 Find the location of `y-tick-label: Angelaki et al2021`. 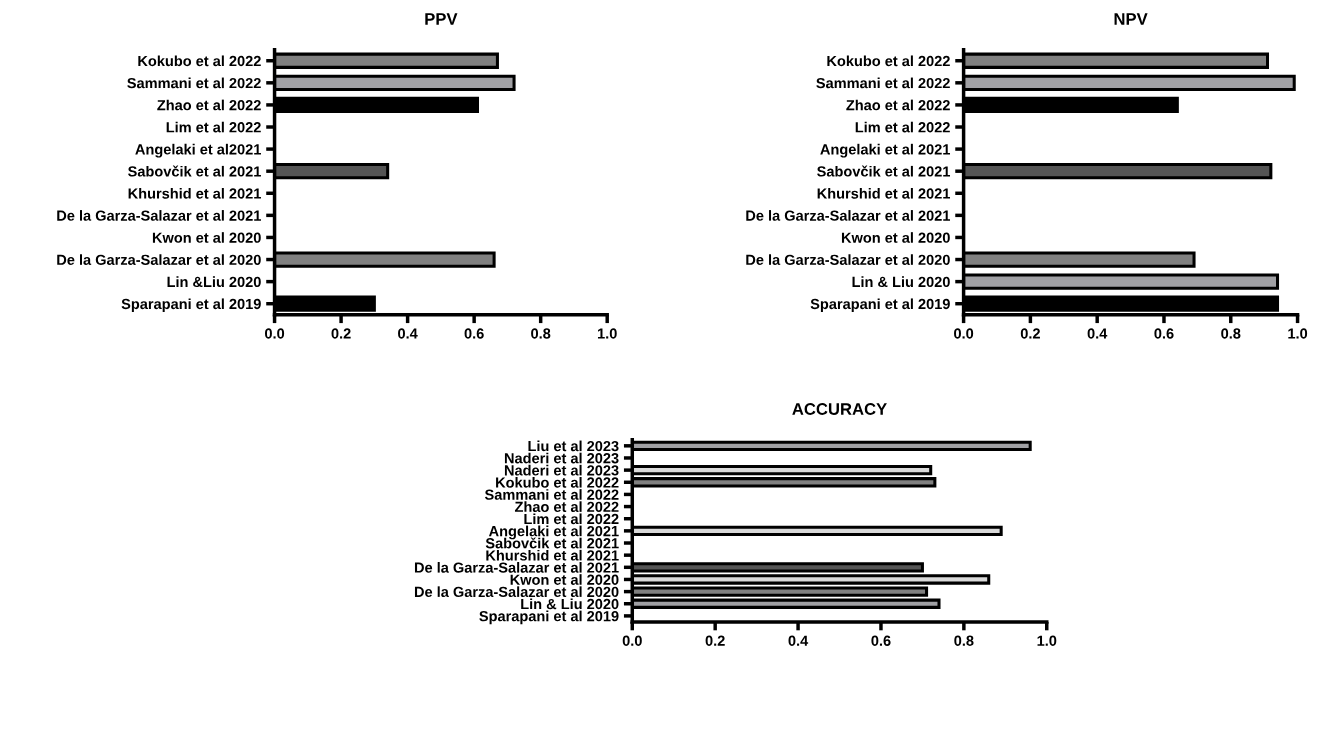

y-tick-label: Angelaki et al2021 is located at coordinates (198, 150).